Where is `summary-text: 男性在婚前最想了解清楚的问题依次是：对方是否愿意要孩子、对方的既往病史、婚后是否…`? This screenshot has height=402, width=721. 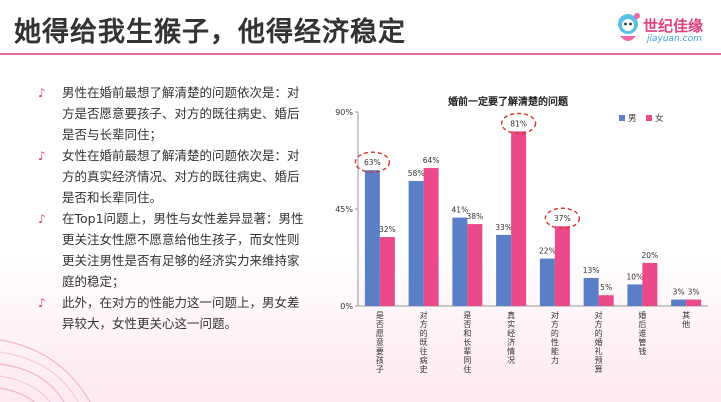
summary-text: 男性在婚前最想了解清楚的问题依次是：对方是否愿意要孩子、对方的既往病史、婚后是否… is located at coordinates (181, 113).